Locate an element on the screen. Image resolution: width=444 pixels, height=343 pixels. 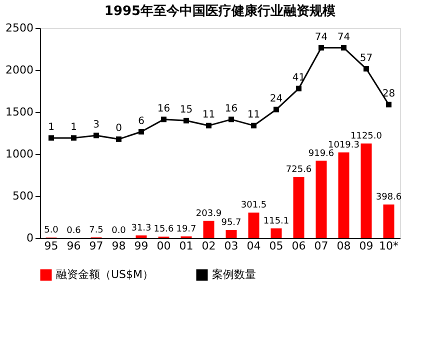
y-tick-label: 500 is located at coordinates (23, 196).